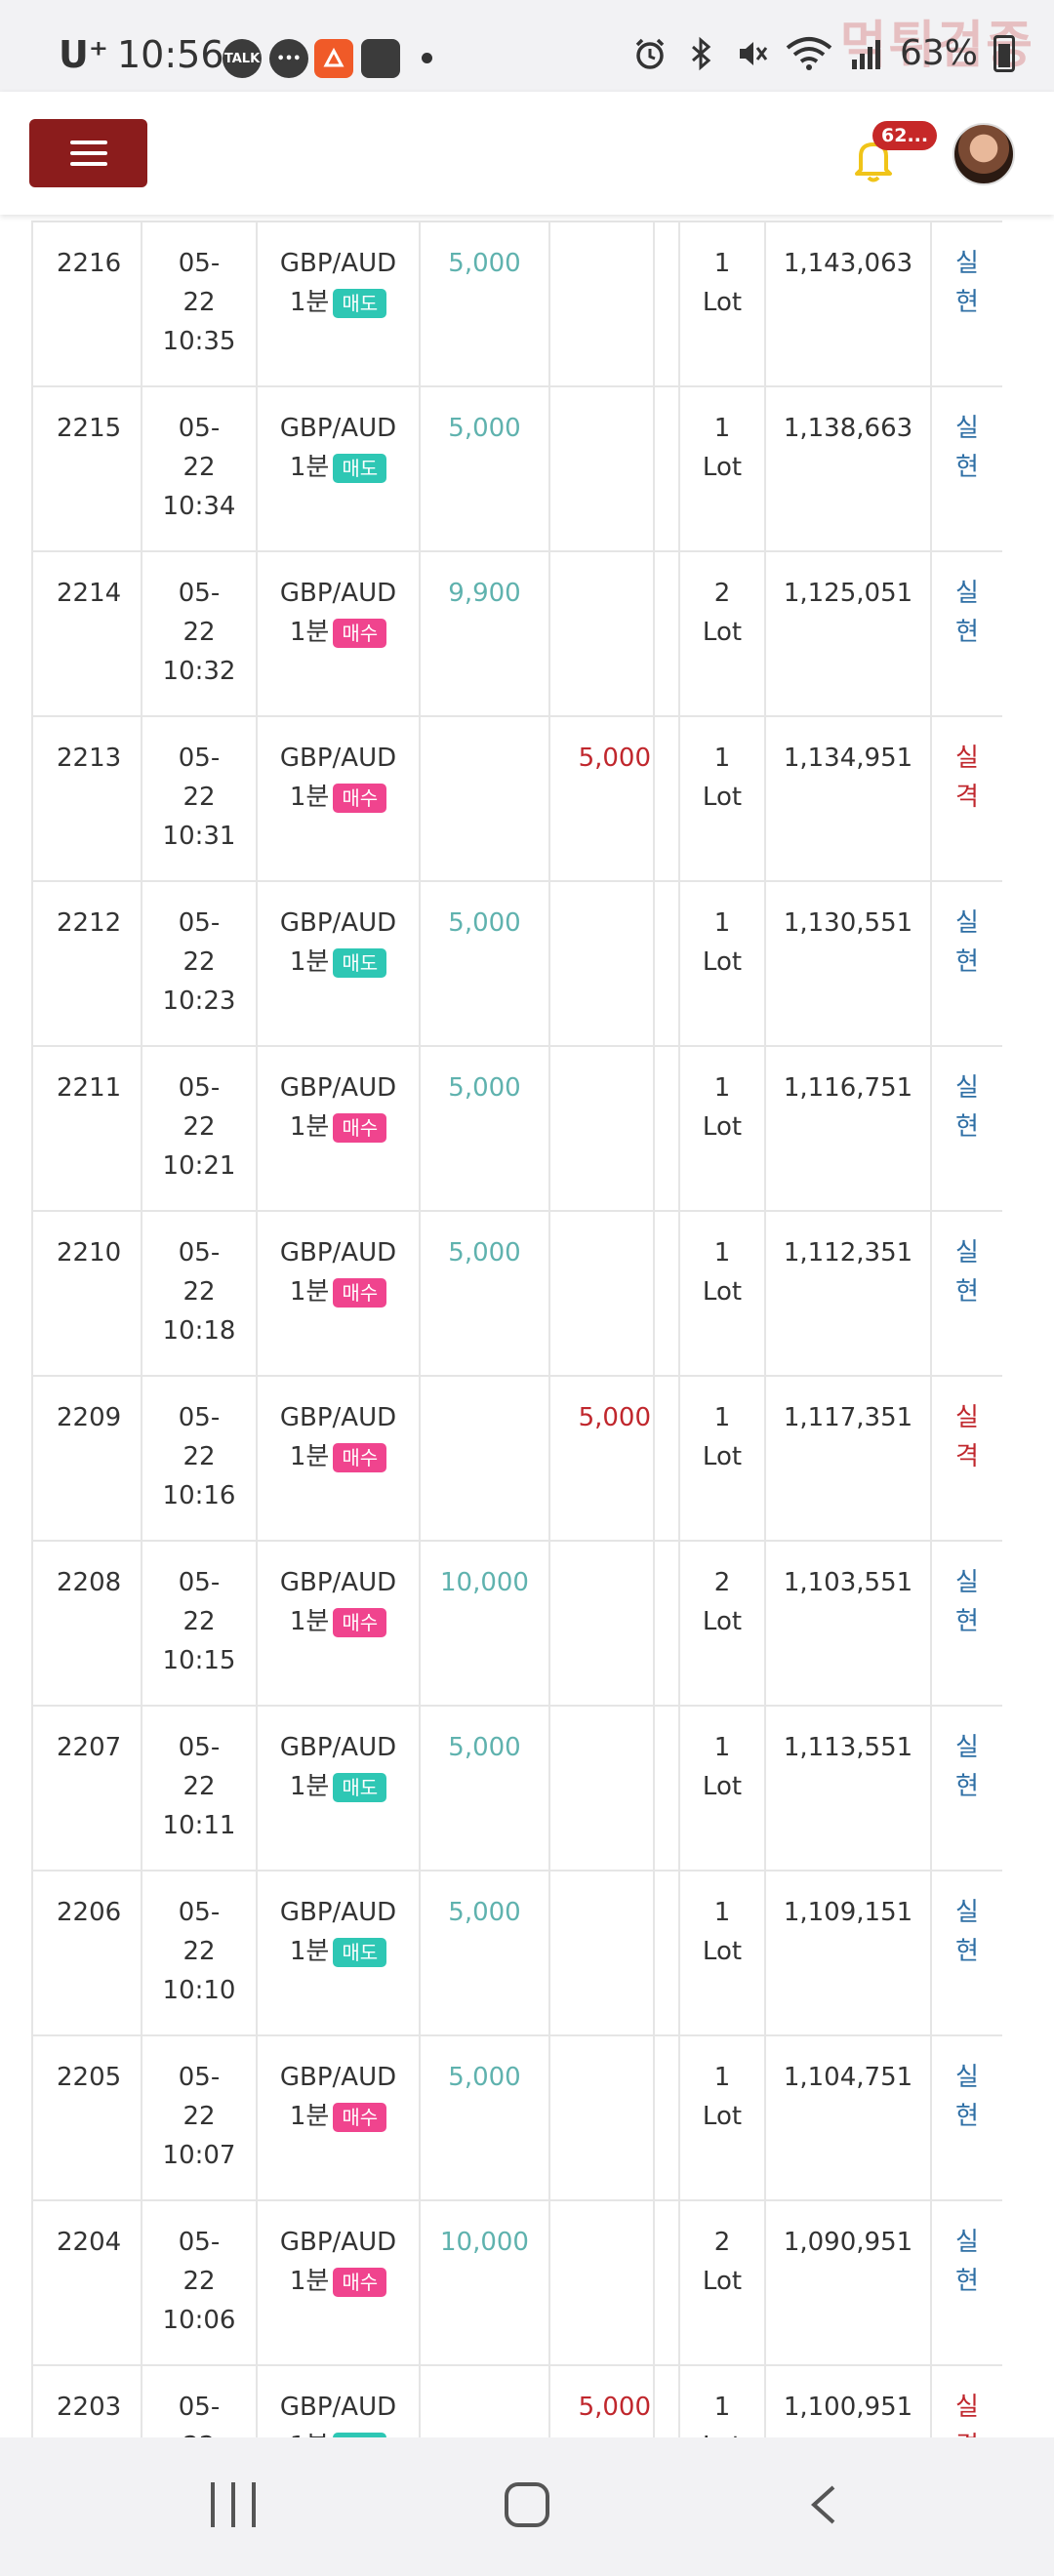 This screenshot has height=2576, width=1054. Describe the element at coordinates (199, 2400) in the screenshot. I see `trade-datetime: 05-22` at that location.